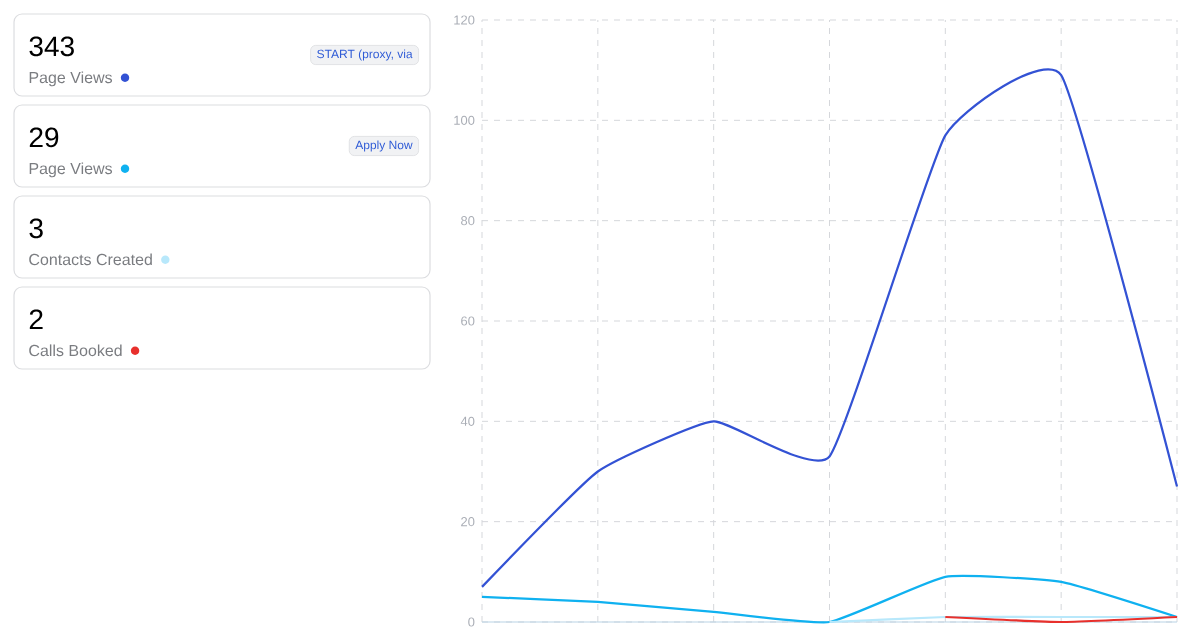 The width and height of the screenshot is (1200, 636). What do you see at coordinates (464, 20) in the screenshot?
I see `y-tick-label: 120` at bounding box center [464, 20].